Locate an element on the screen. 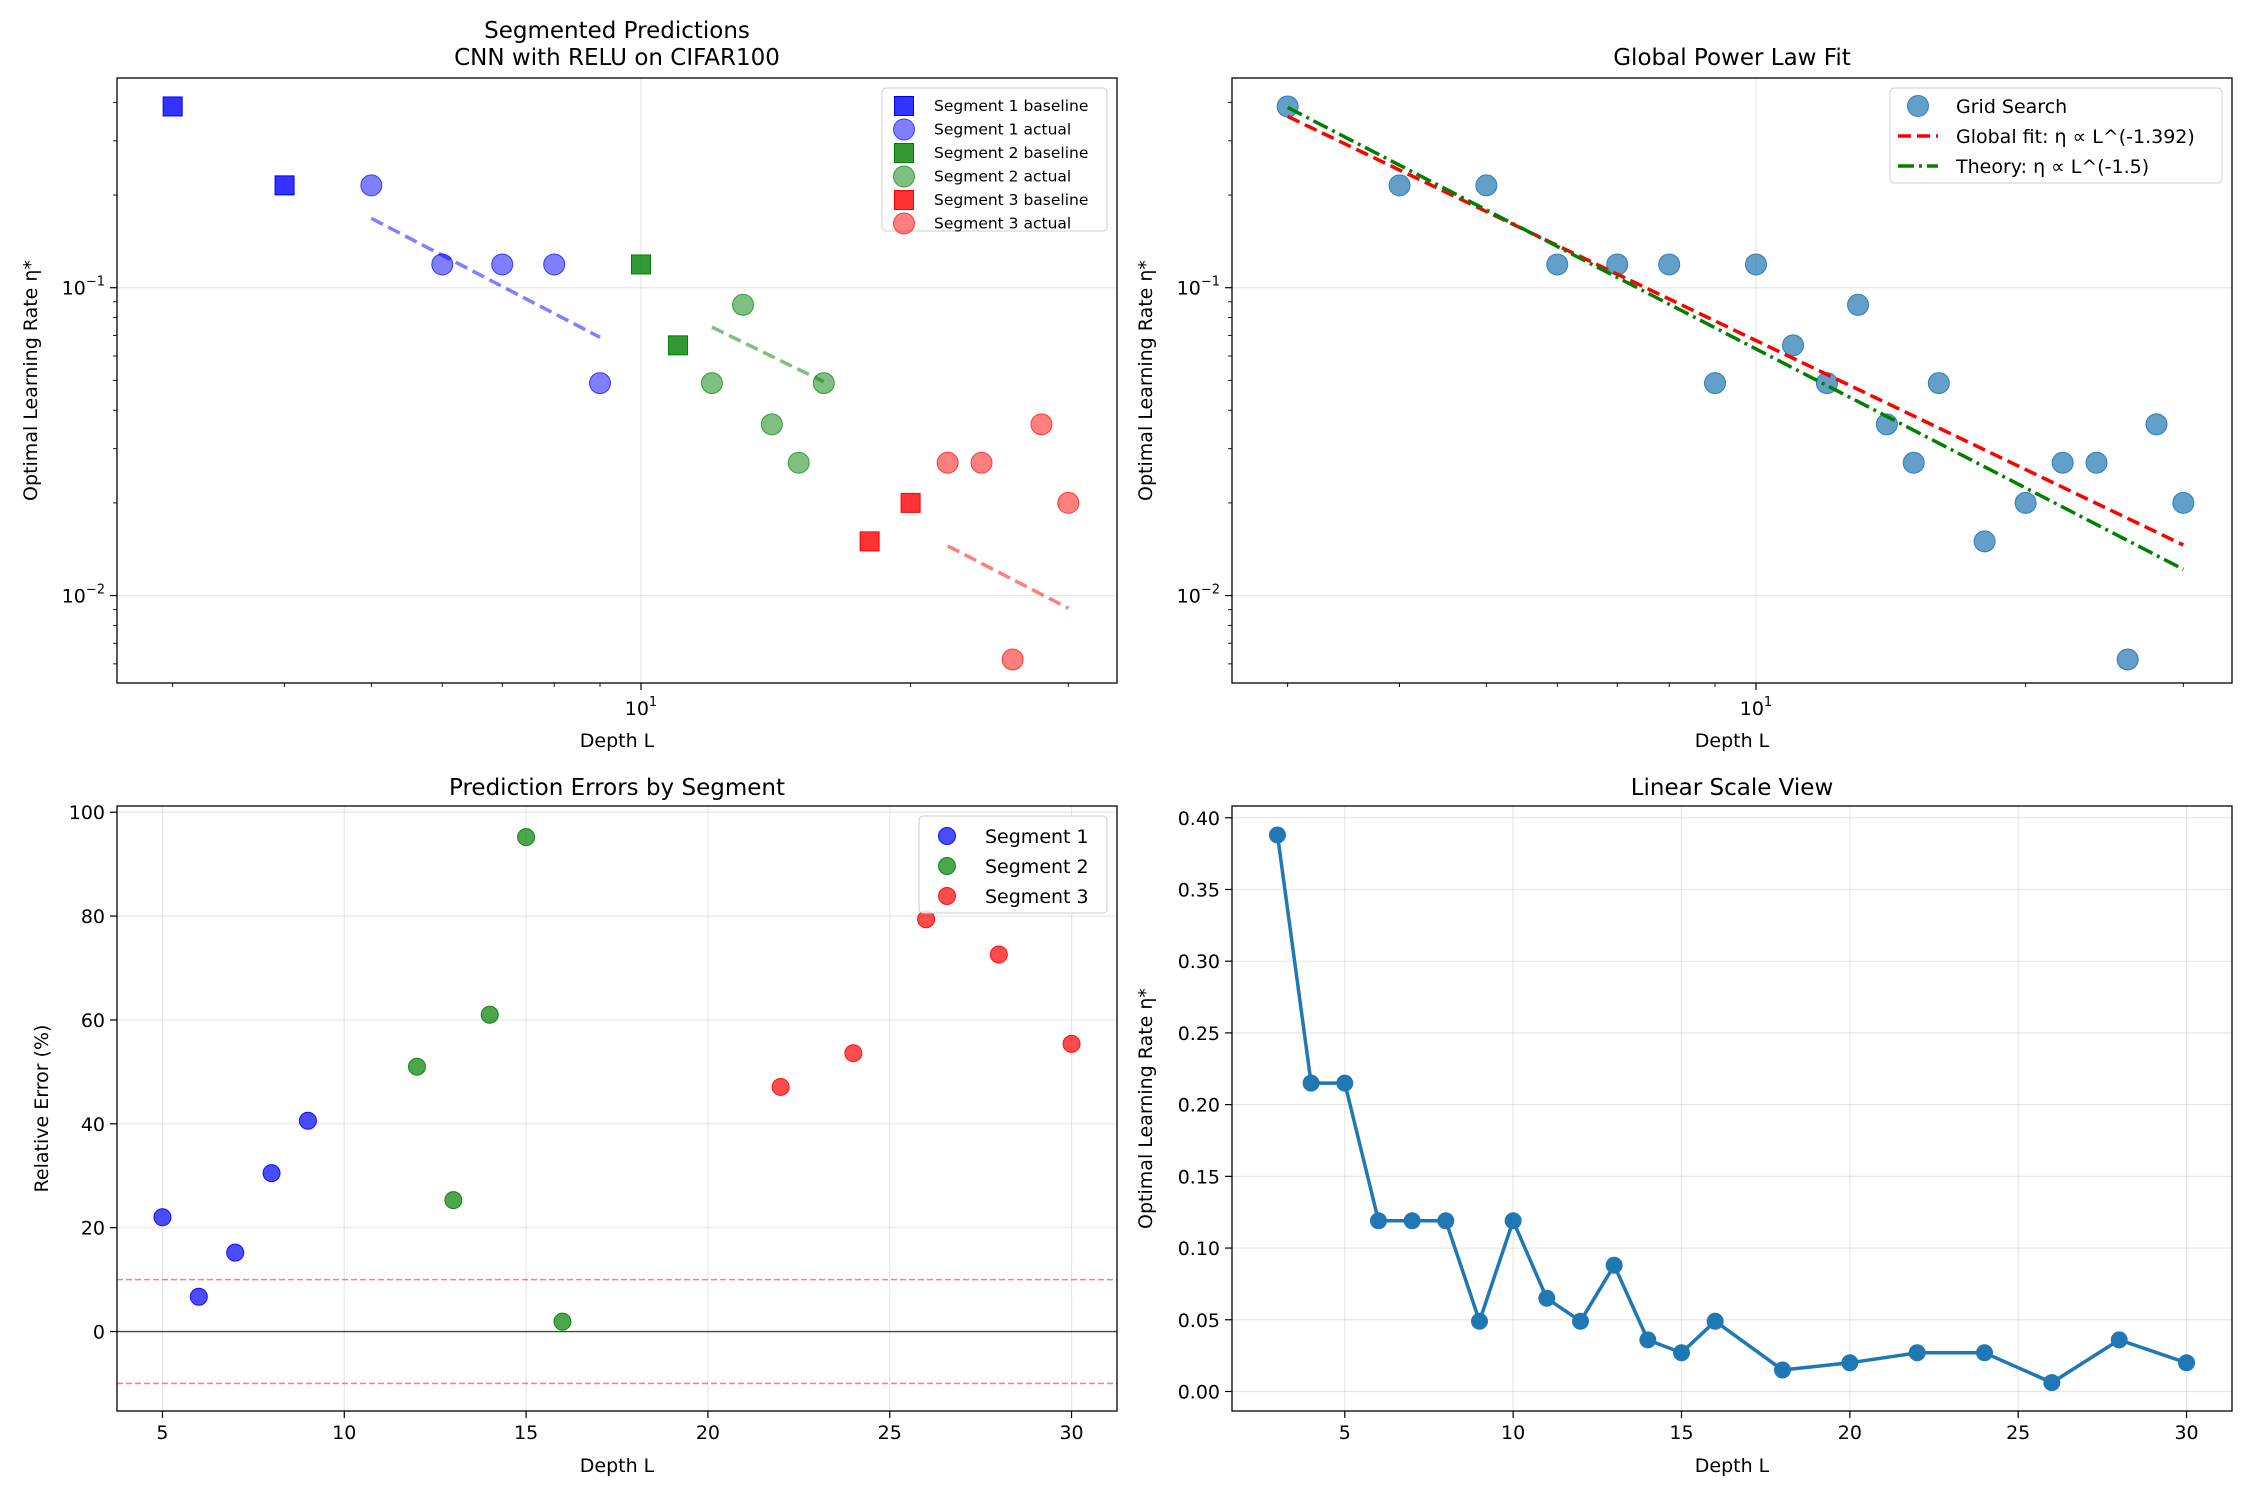 The height and width of the screenshot is (1500, 2250). legend-label: Grid Search is located at coordinates (2011, 107).